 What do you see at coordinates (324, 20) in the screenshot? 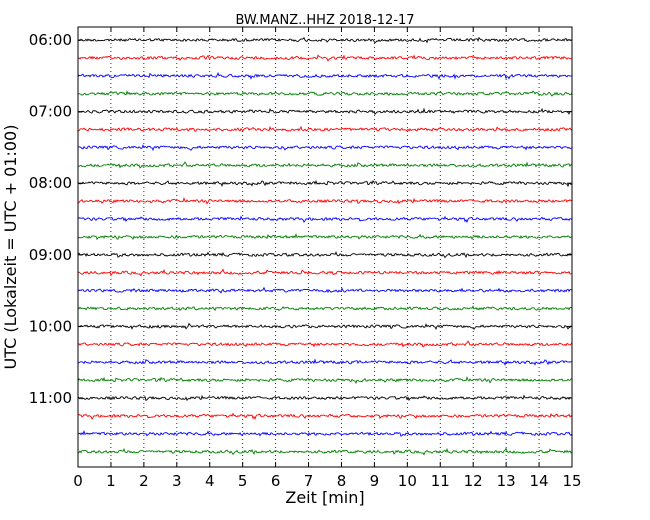
I see `chart-title: BW.MANZ..HHZ 2018-12-17` at bounding box center [324, 20].